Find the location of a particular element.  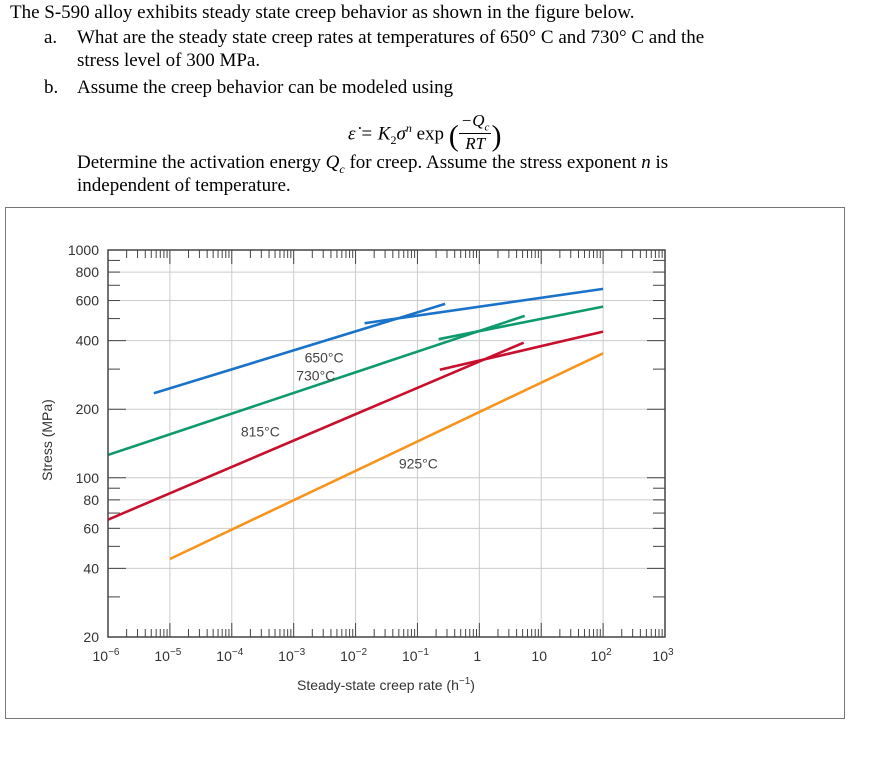

y-tick-label: 40 is located at coordinates (91, 568).